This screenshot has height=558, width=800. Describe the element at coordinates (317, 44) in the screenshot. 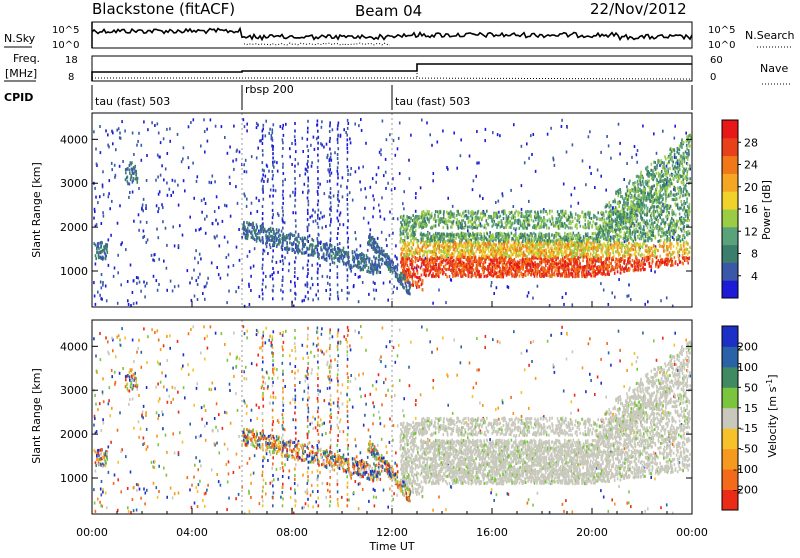

I see `noise-search-trace` at that location.